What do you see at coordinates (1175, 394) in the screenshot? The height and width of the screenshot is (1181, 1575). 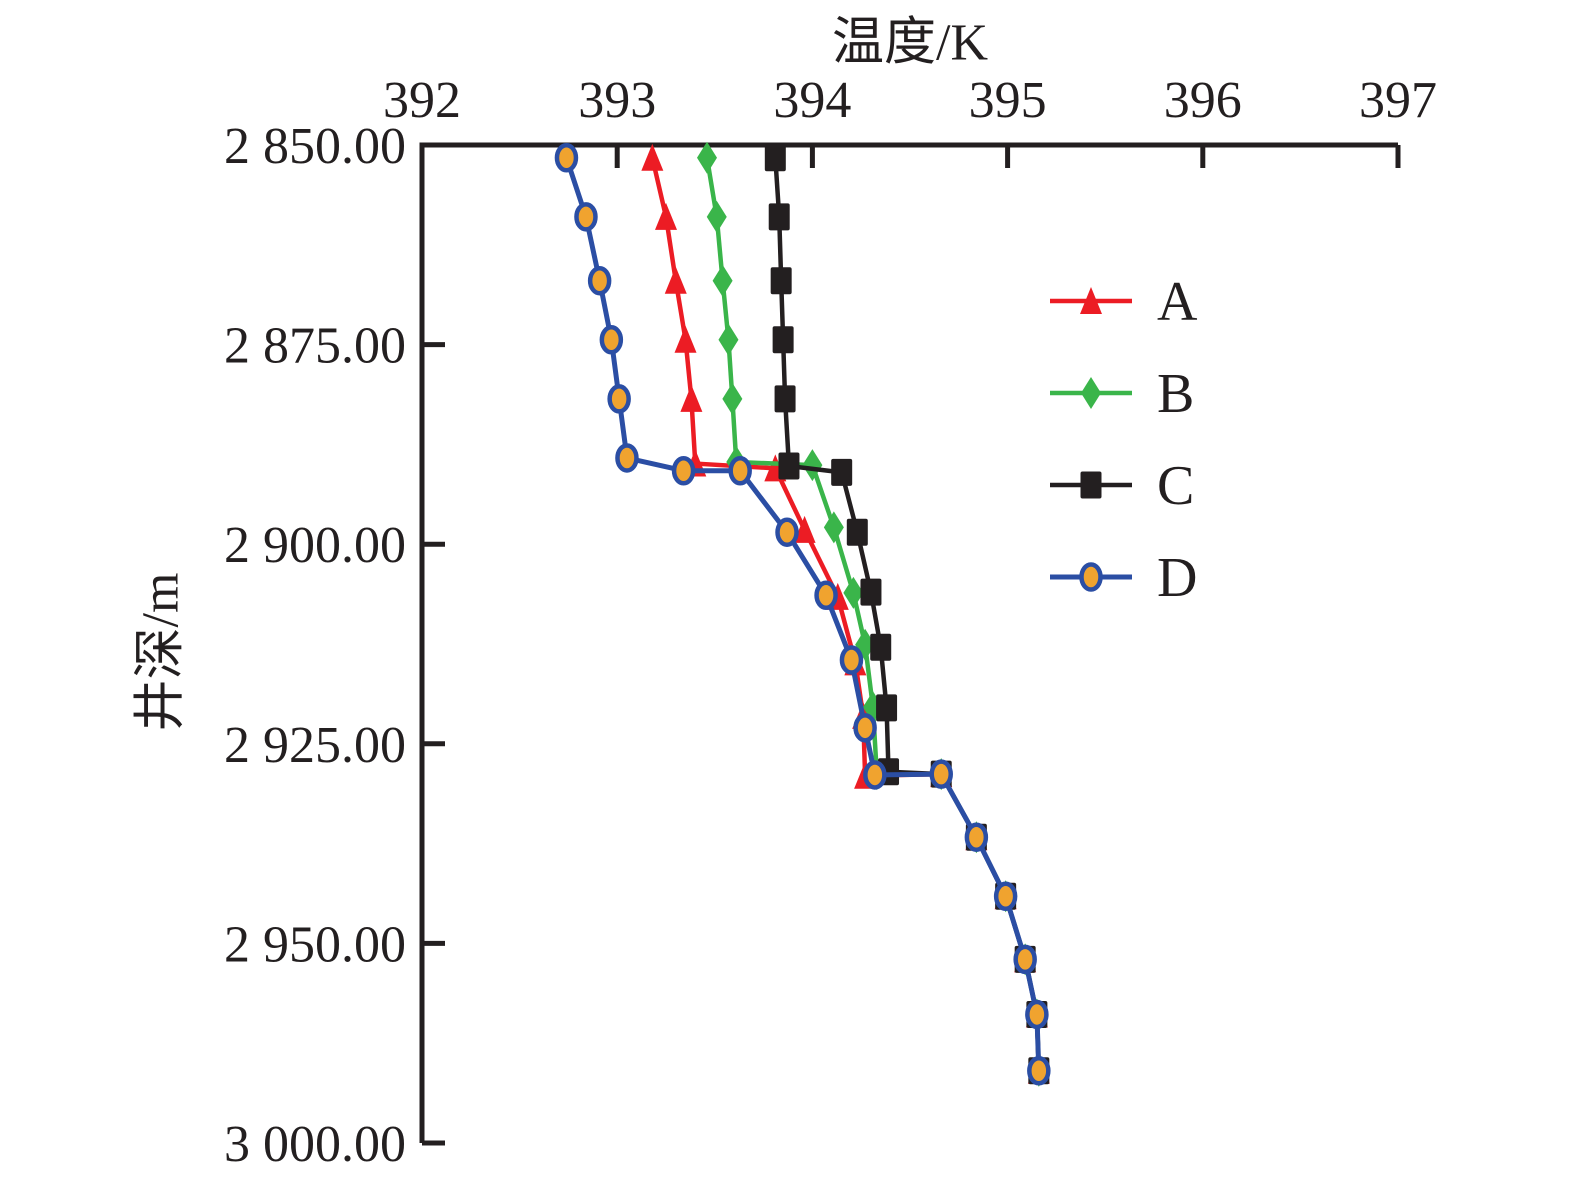 I see `legend-label-B: B` at bounding box center [1175, 394].